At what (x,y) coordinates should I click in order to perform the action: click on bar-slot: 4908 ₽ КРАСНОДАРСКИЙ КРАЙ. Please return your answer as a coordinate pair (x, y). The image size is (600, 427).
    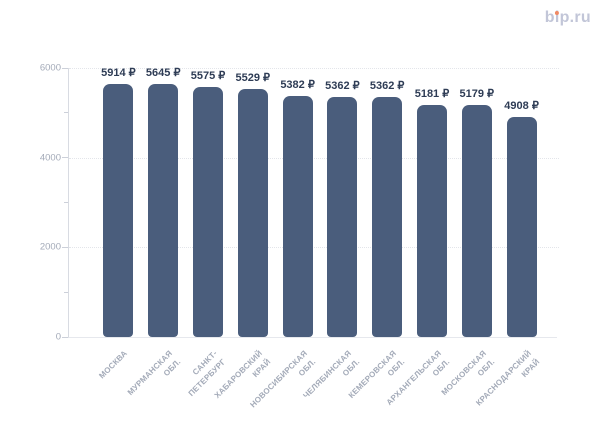
    Looking at the image, I should click on (509, 237).